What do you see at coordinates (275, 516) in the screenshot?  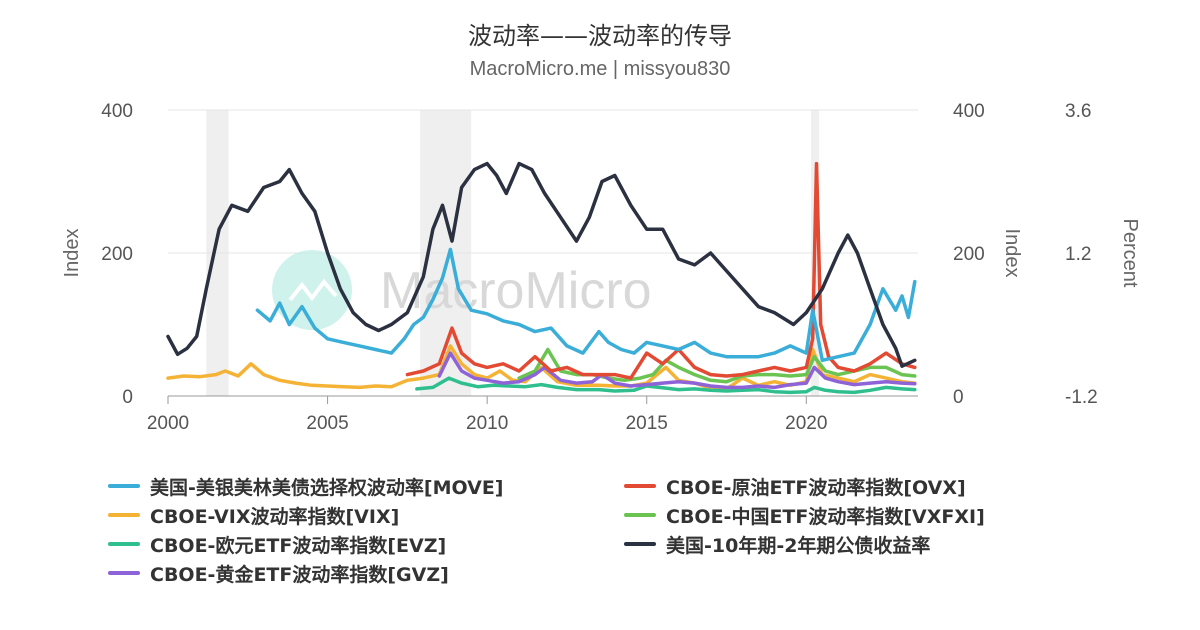 I see `legend-label: CBOE-VIX波动率指数[VIX]` at bounding box center [275, 516].